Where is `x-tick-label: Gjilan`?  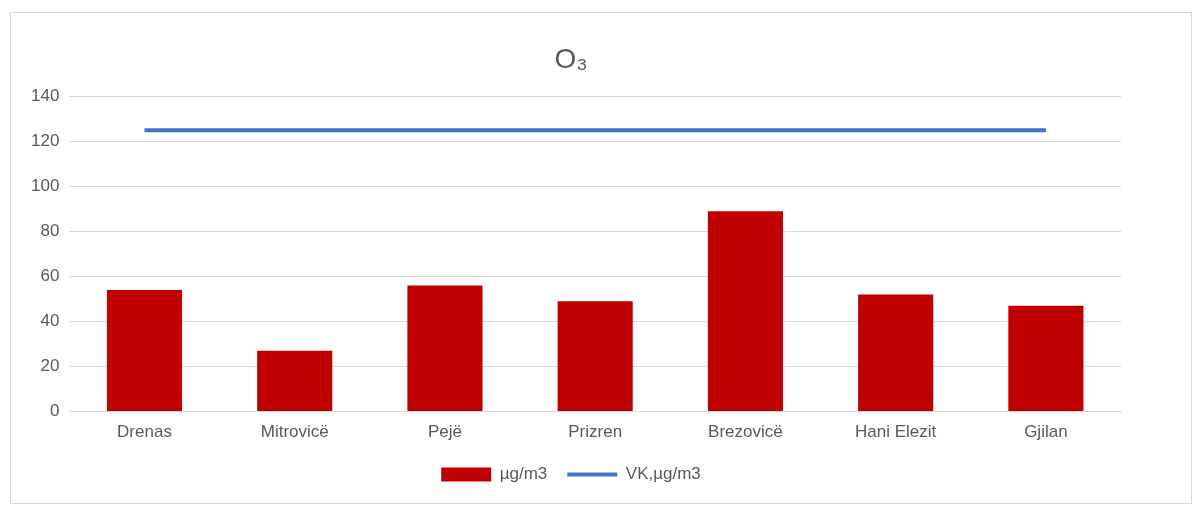 x-tick-label: Gjilan is located at coordinates (1046, 432).